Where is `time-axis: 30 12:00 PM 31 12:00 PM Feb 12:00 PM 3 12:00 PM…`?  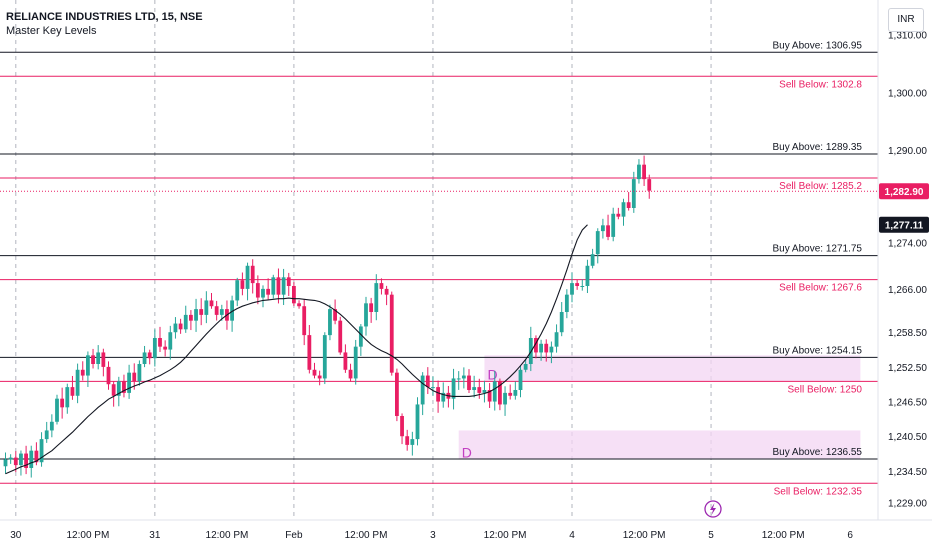 time-axis: 30 12:00 PM 31 12:00 PM Feb 12:00 PM 3 12:00 PM… is located at coordinates (466, 530).